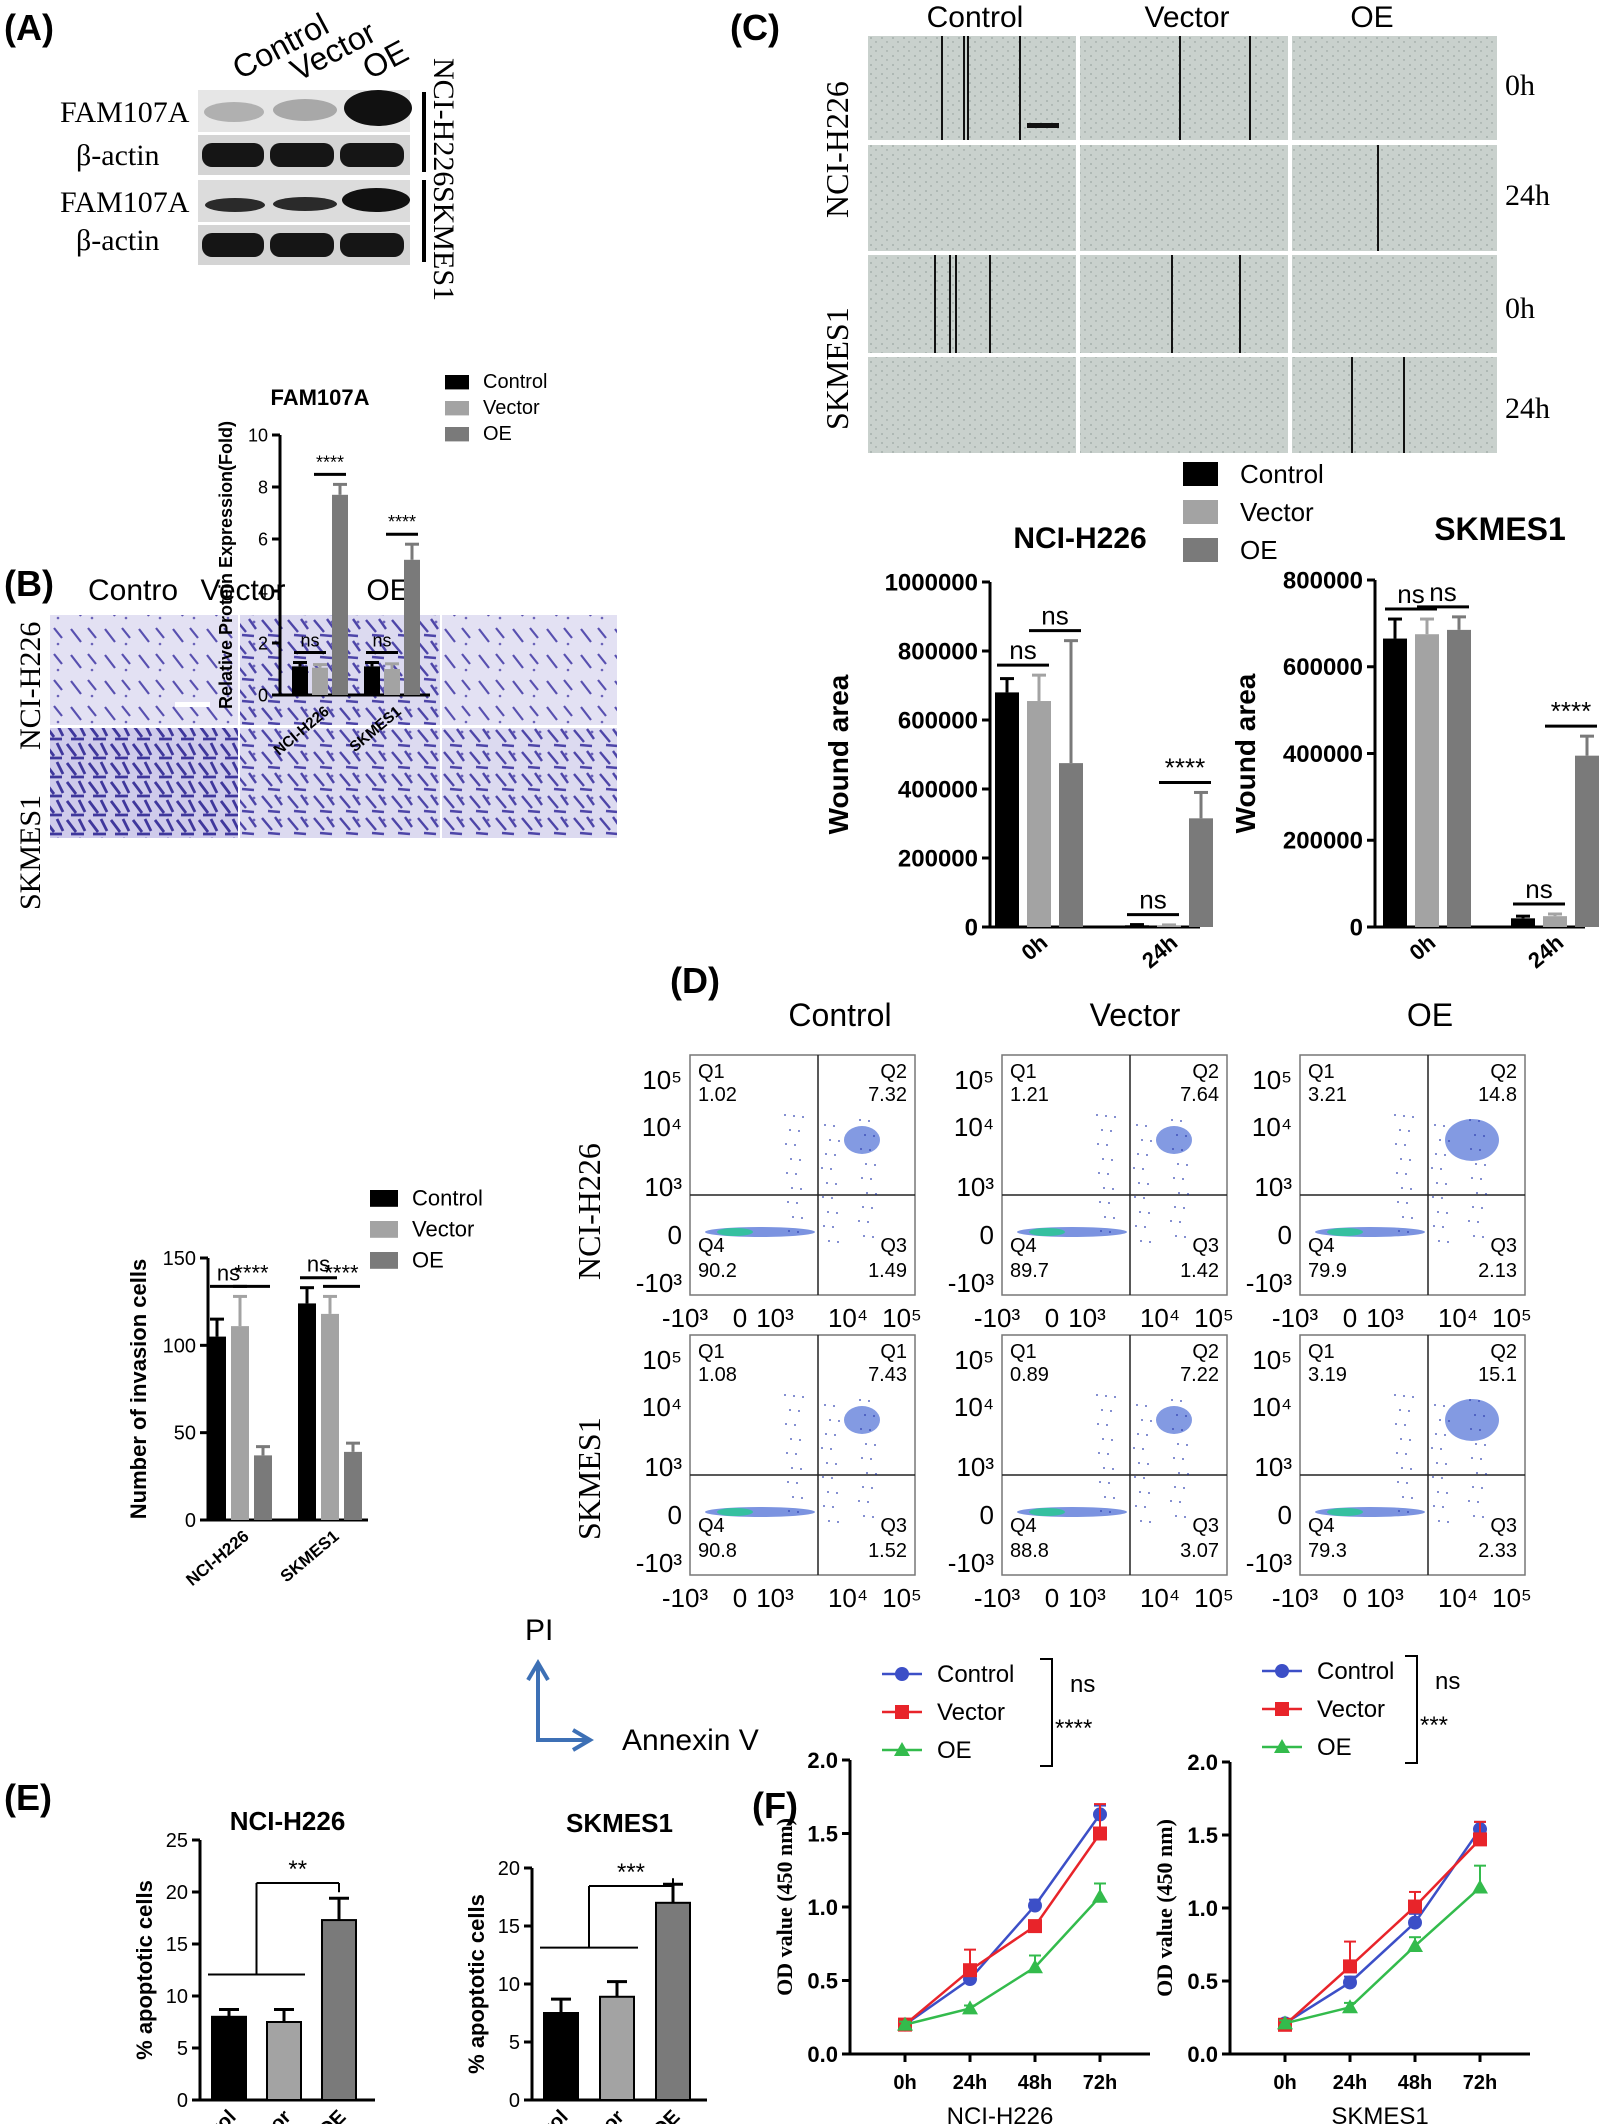 This screenshot has height=2124, width=1600. Describe the element at coordinates (1323, 754) in the screenshot. I see `y-tick-label: 400000` at that location.